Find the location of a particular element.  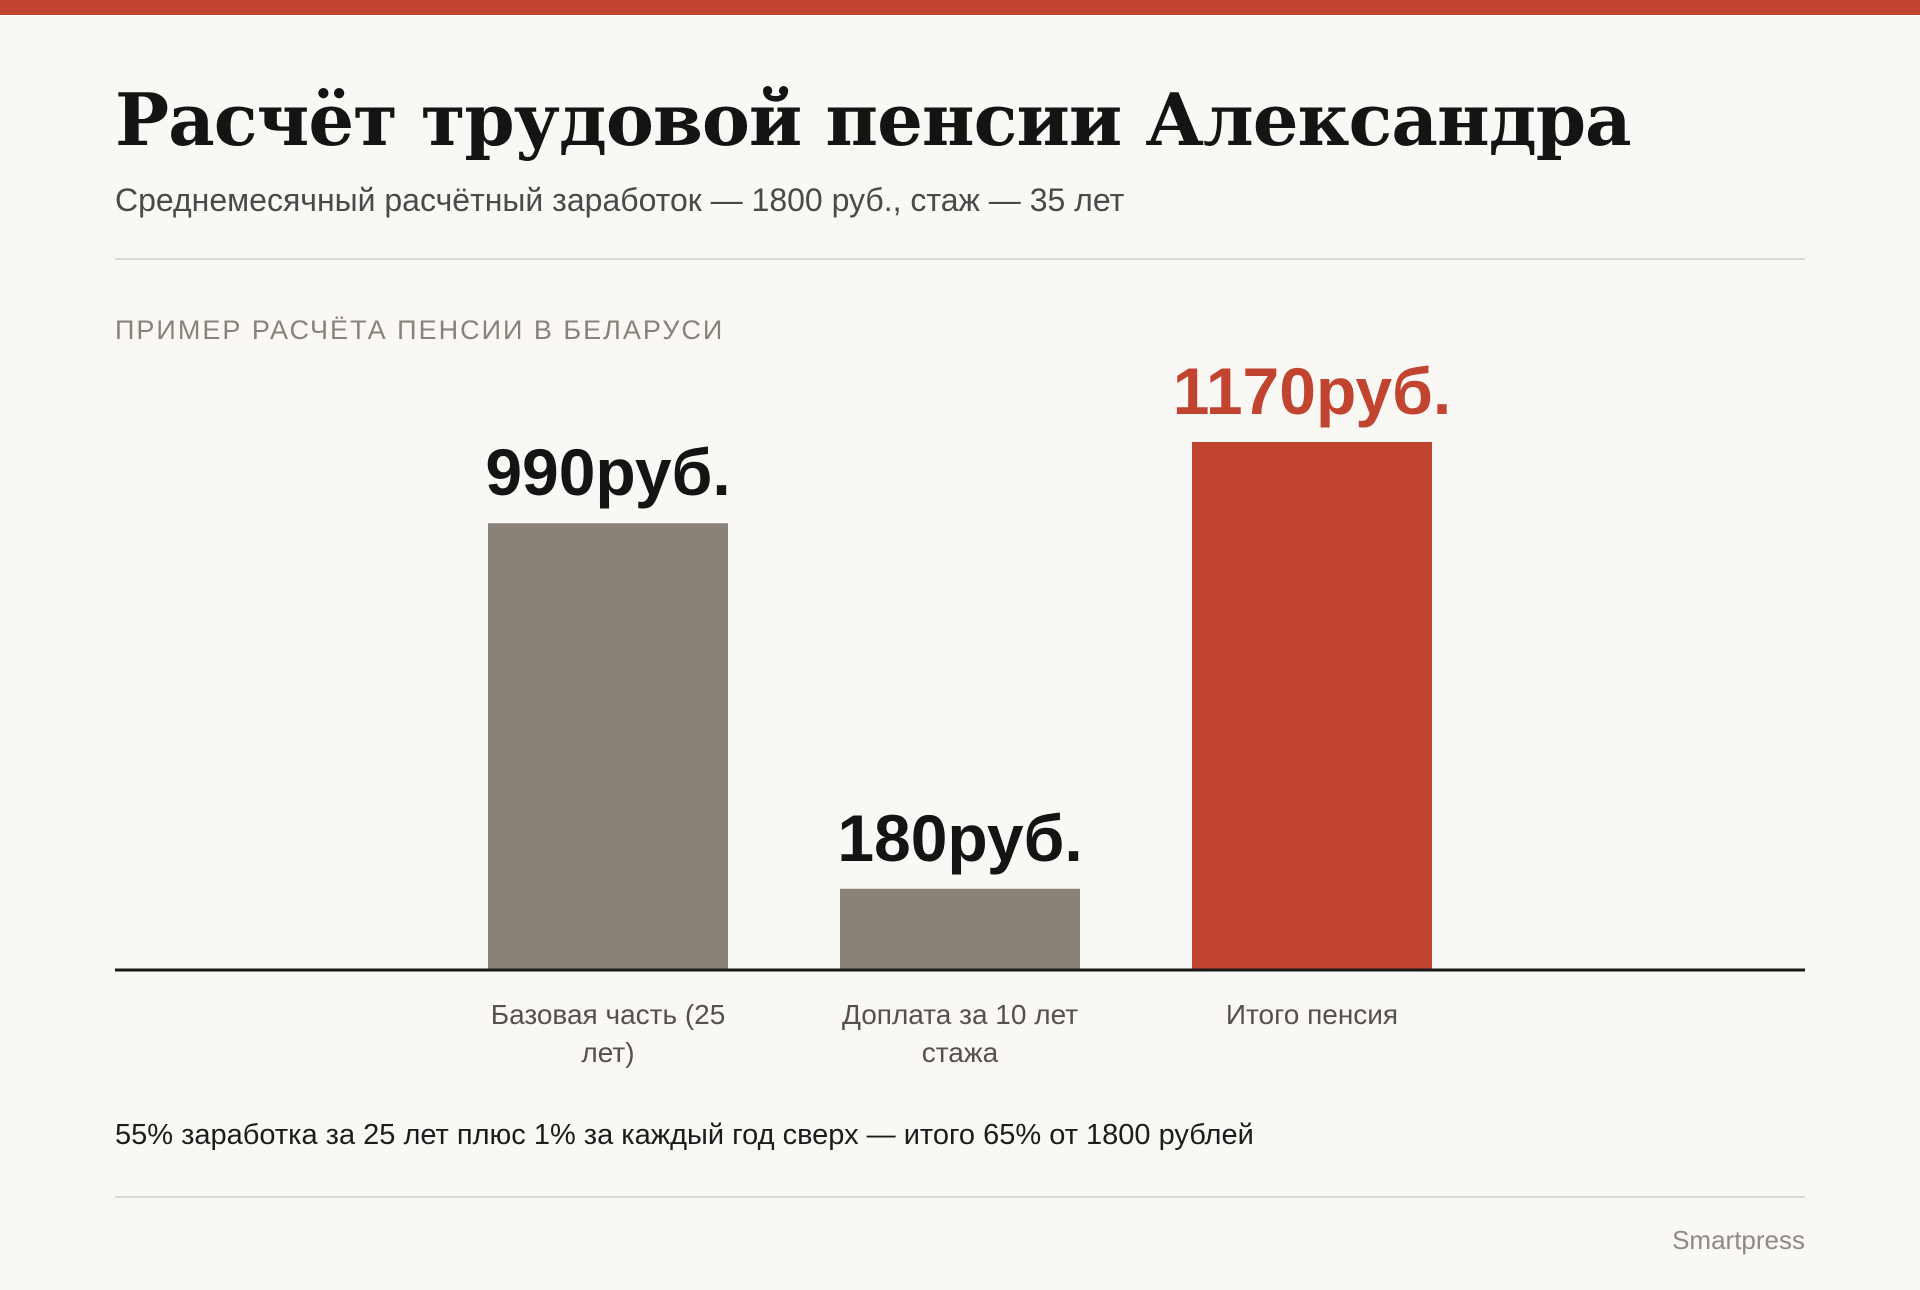

category-label-1: Базовая часть (25 лет) is located at coordinates (608, 1033).